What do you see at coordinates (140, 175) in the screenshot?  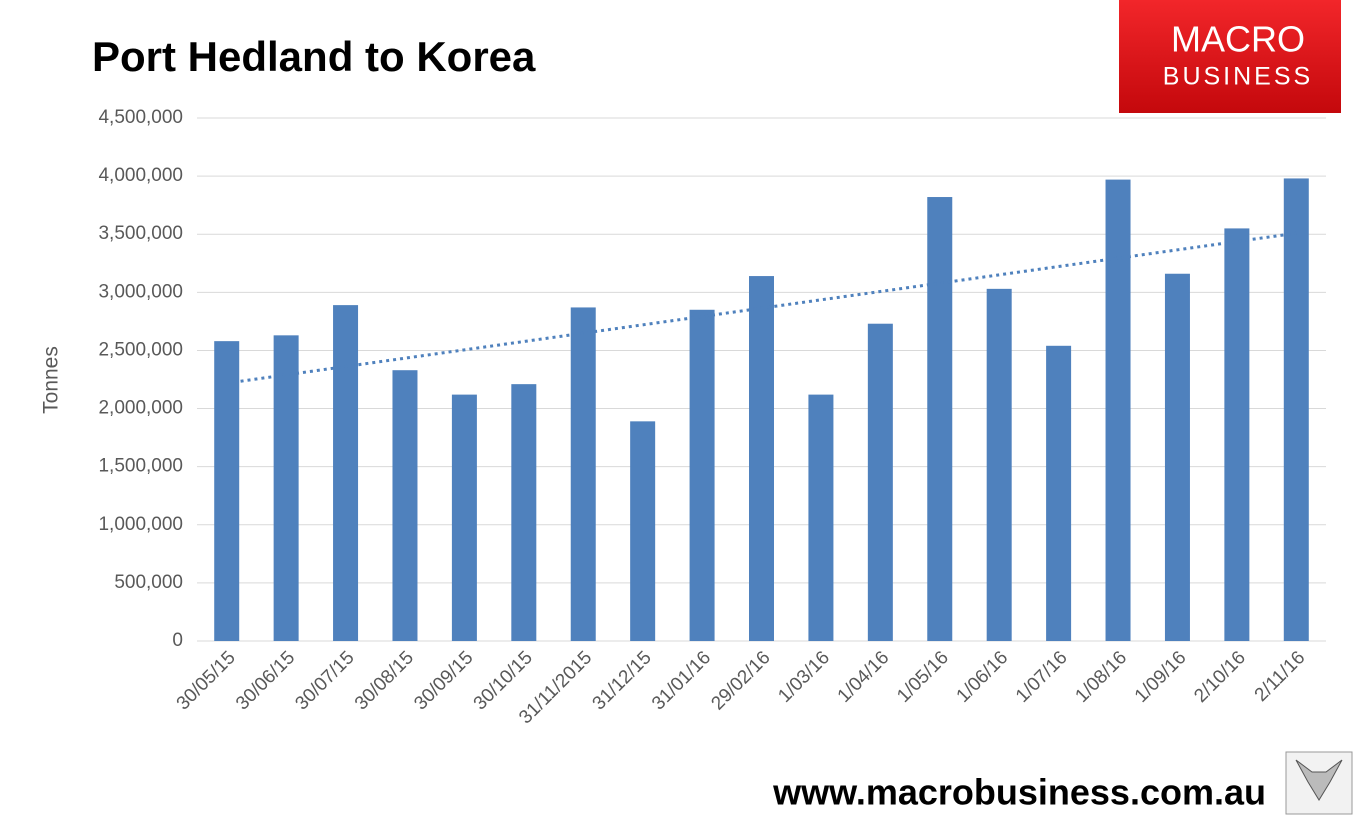 I see `y-tick-label: 4,000,000` at bounding box center [140, 175].